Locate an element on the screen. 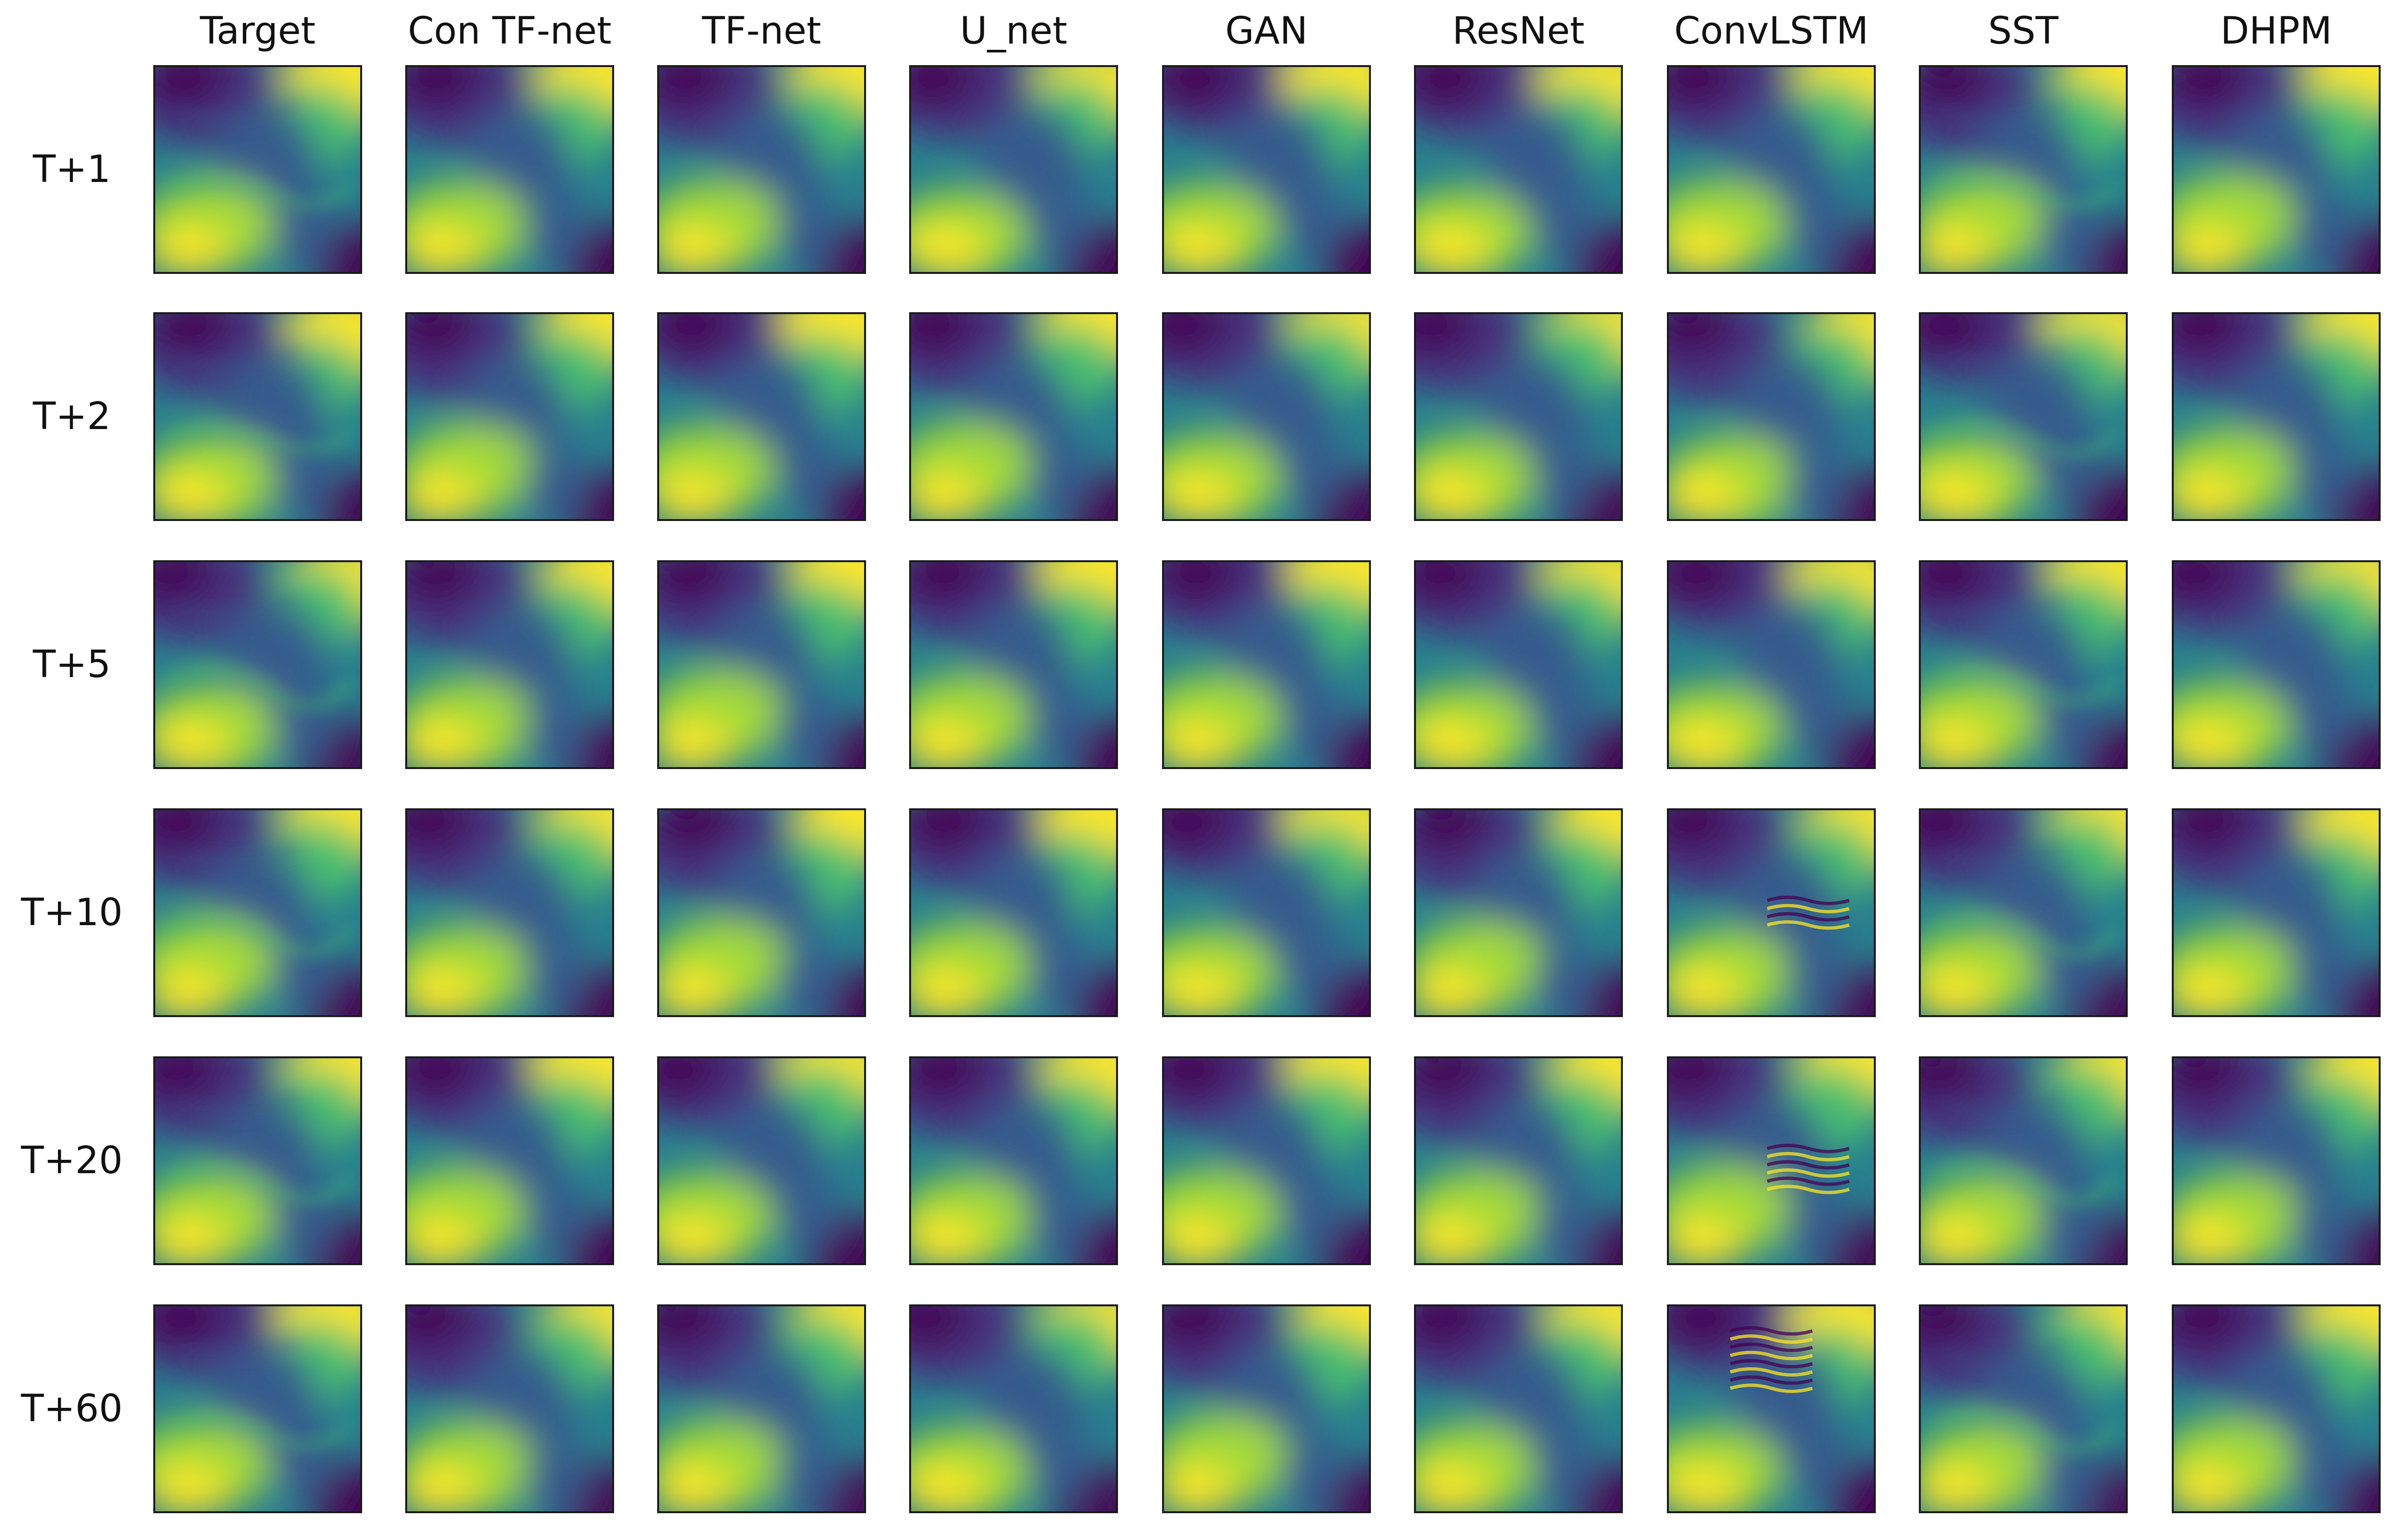 Image resolution: width=2395 pixels, height=1540 pixels. column-title: GAN is located at coordinates (1266, 31).